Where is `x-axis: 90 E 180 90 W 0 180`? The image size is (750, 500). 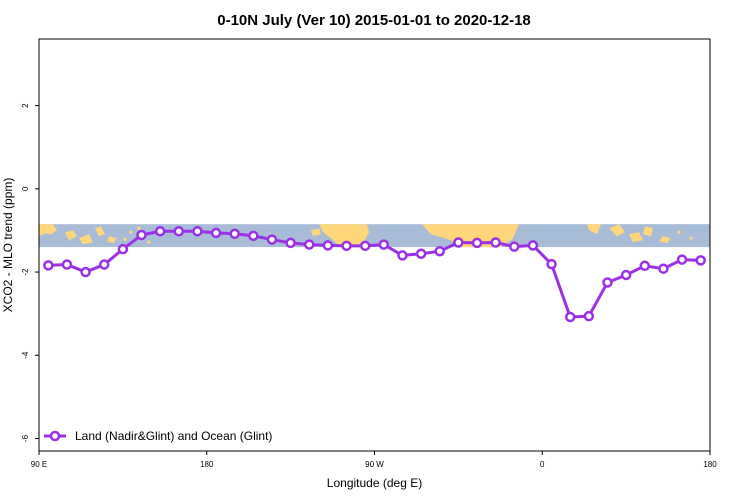 x-axis: 90 E 180 90 W 0 180 is located at coordinates (374, 460).